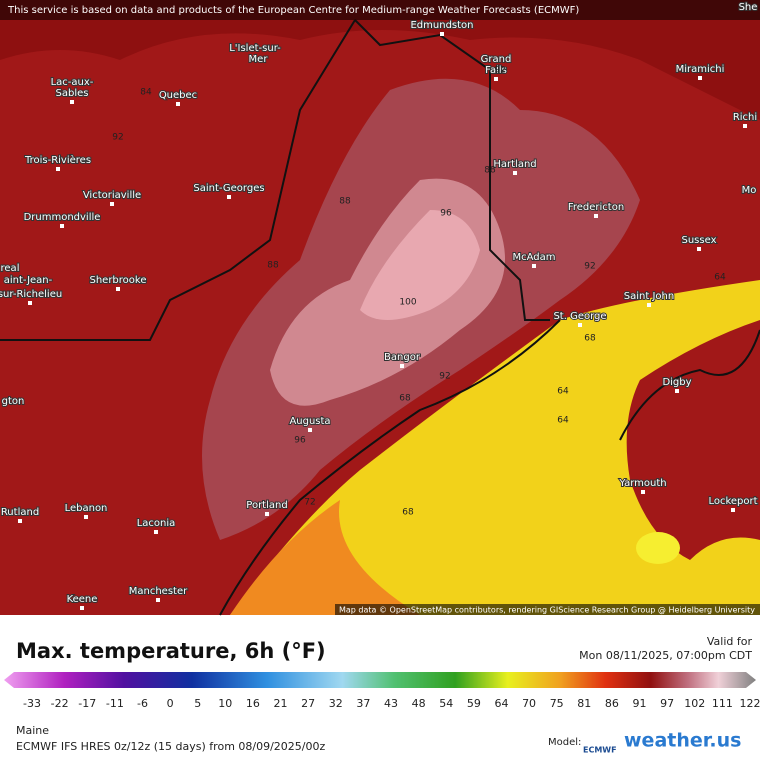 Image resolution: width=760 pixels, height=764 pixels. What do you see at coordinates (336, 703) in the screenshot?
I see `legend-tick: 32` at bounding box center [336, 703].